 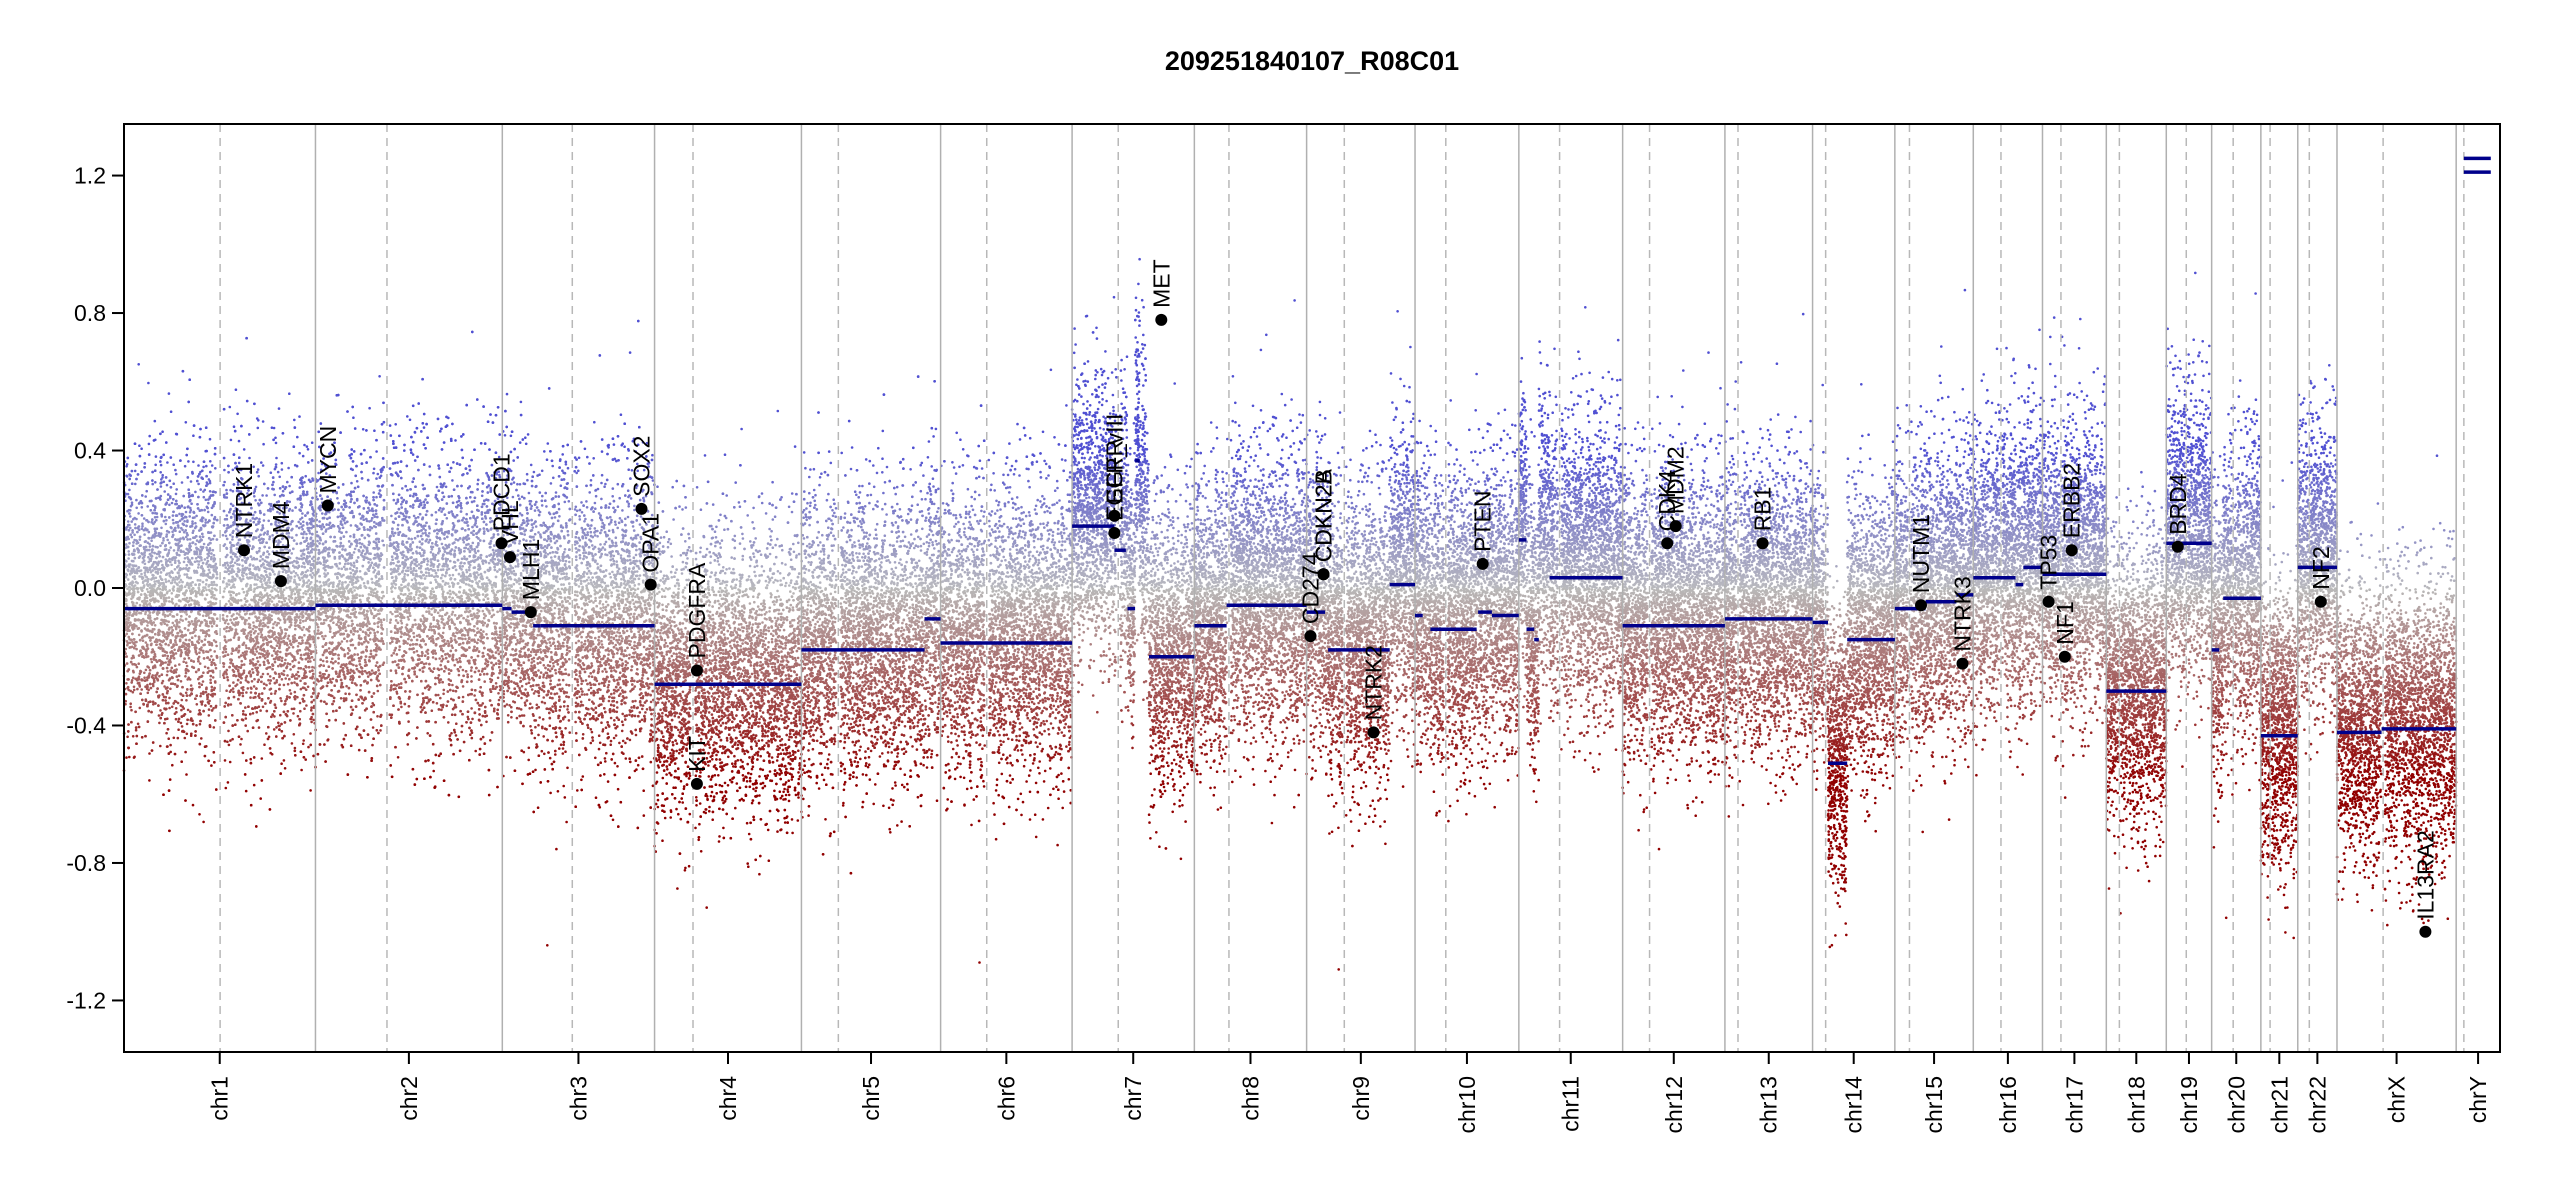 I want to click on chart-title: 209251840107_R08C01, so click(x=1312, y=61).